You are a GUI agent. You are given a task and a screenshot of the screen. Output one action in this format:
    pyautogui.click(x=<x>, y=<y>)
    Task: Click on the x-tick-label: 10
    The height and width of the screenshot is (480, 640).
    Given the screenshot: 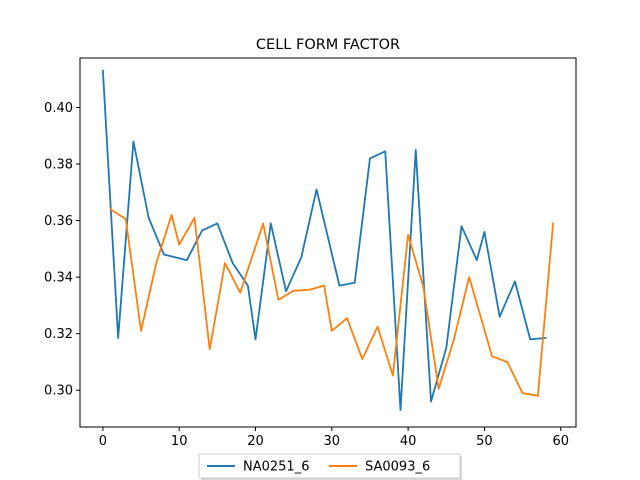 What is the action you would take?
    pyautogui.click(x=179, y=441)
    